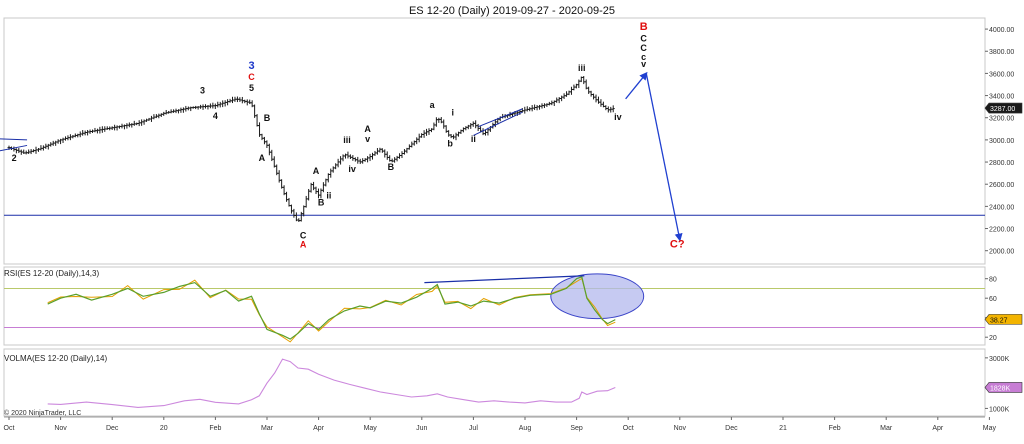 This screenshot has height=444, width=1024. I want to click on rsi-panel-title: RSI(ES 12-20 (Daily),14,3), so click(51, 273).